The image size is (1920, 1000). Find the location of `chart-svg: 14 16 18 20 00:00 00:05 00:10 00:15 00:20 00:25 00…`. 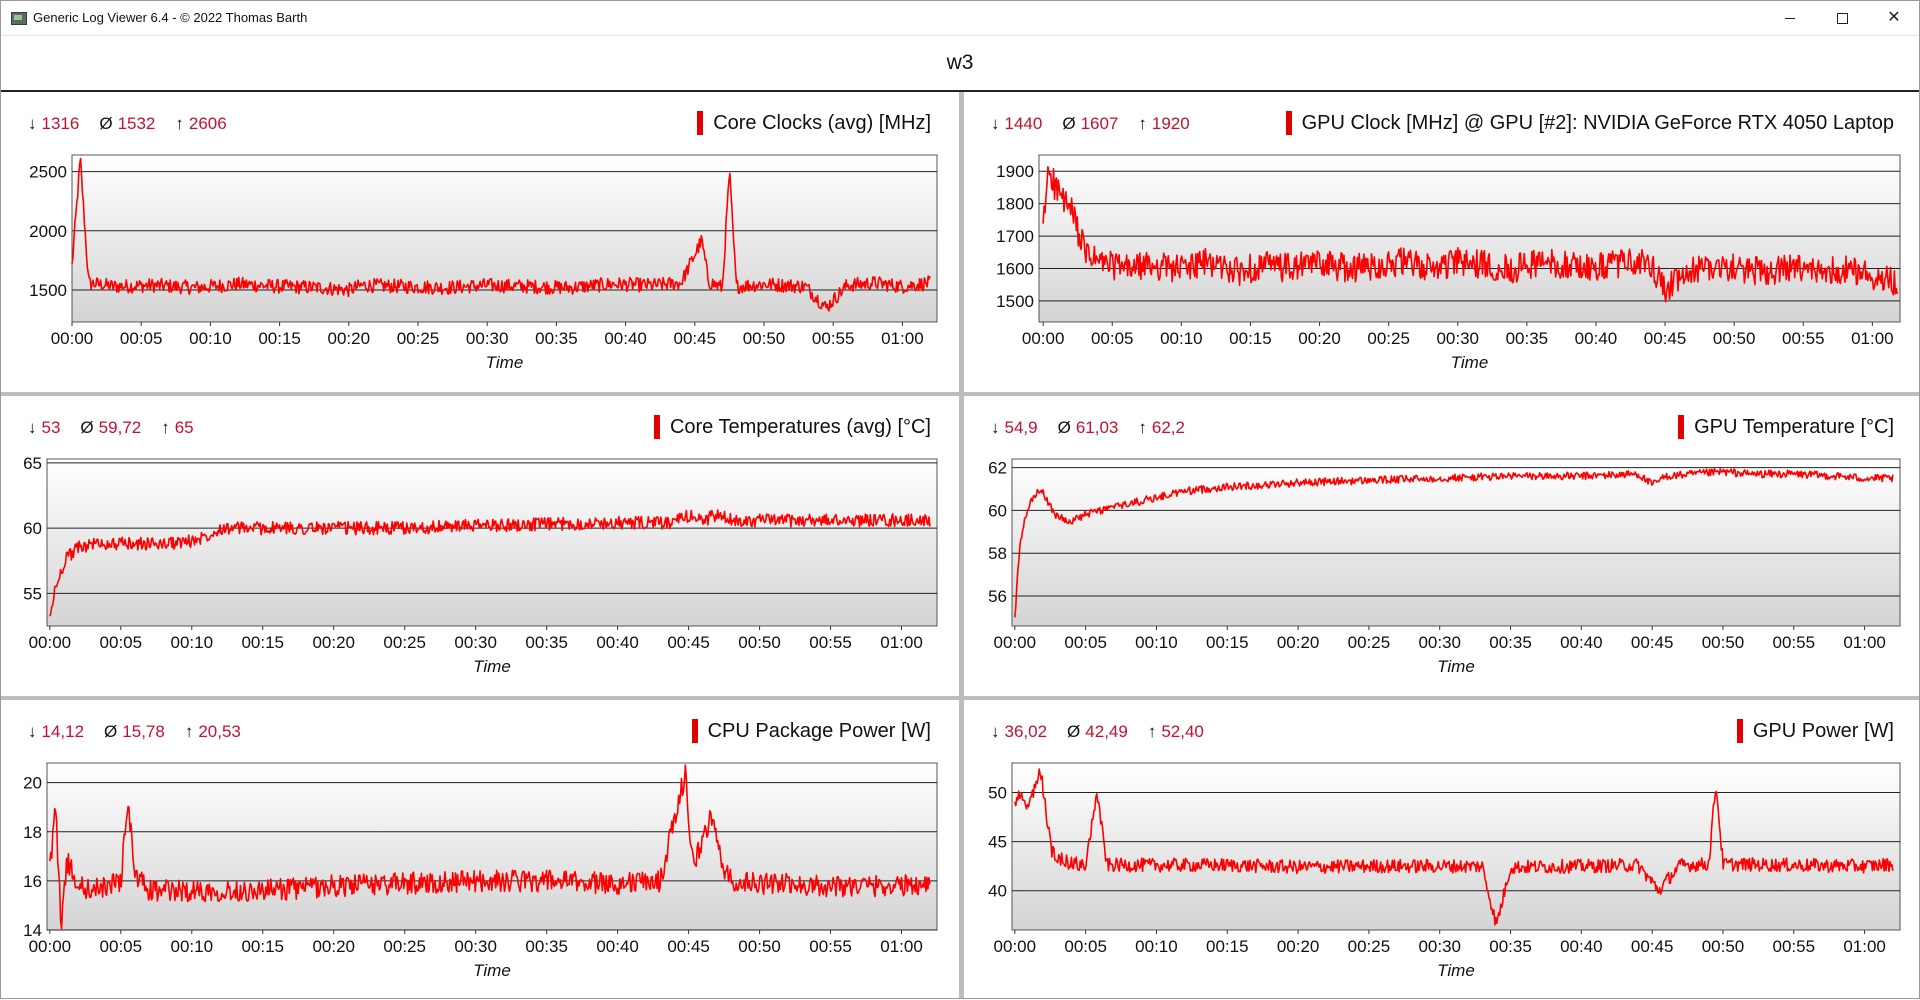

chart-svg: 14 16 18 20 00:00 00:05 00:10 00:15 00:20 00:25 00… is located at coordinates (480, 871).